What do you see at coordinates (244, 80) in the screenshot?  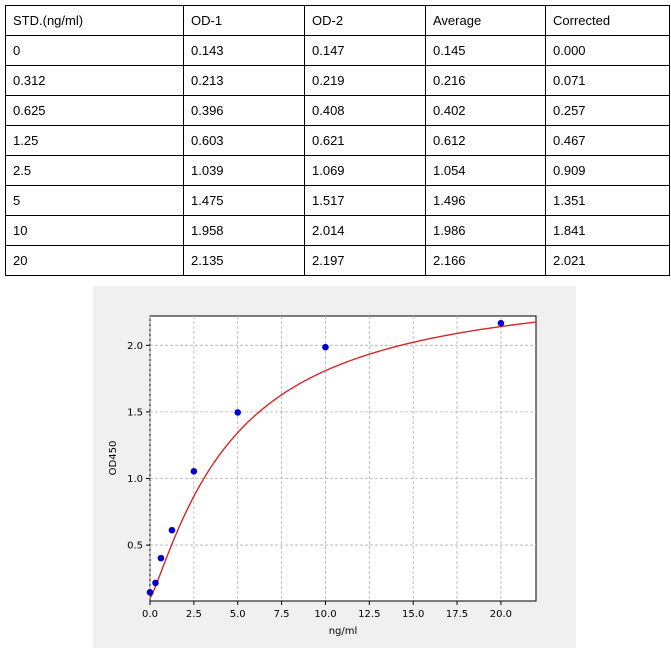 I see `table-cell: 0.213` at bounding box center [244, 80].